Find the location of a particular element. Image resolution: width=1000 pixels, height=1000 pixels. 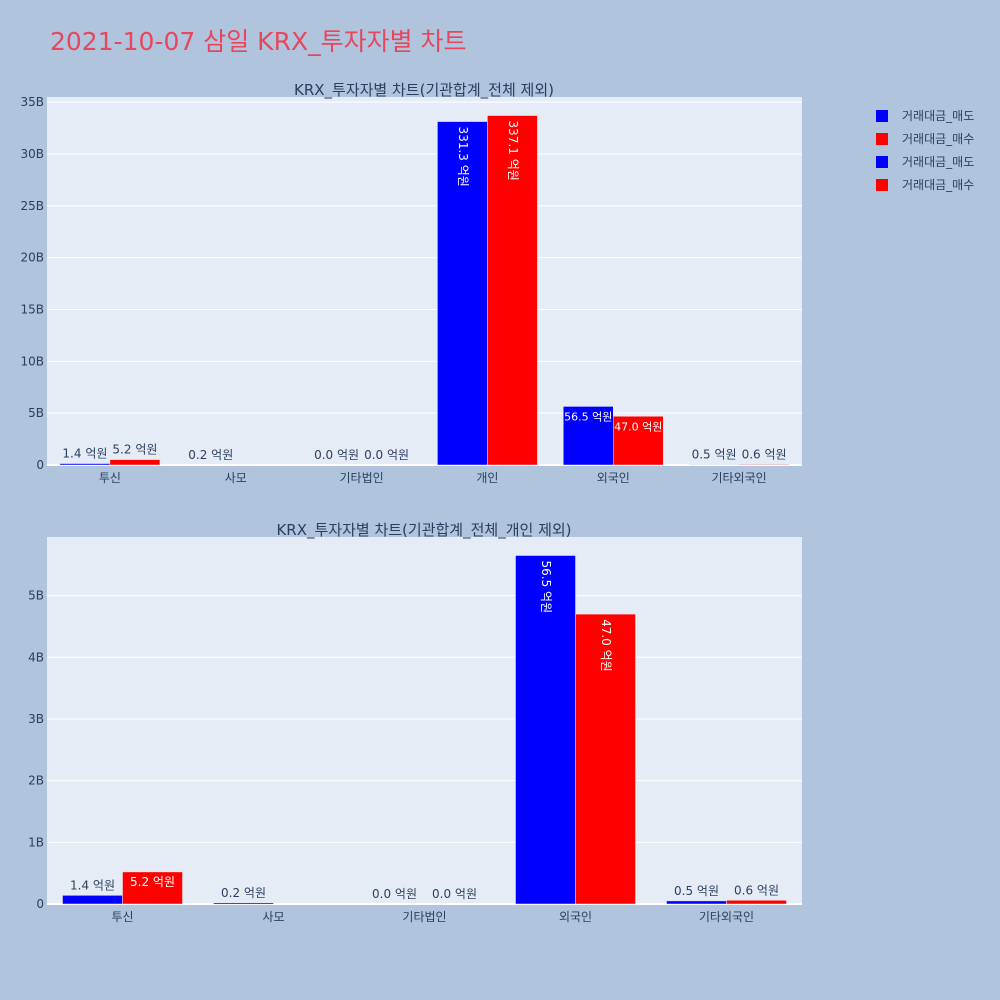

data-label: 331.3 억원 is located at coordinates (463, 157).